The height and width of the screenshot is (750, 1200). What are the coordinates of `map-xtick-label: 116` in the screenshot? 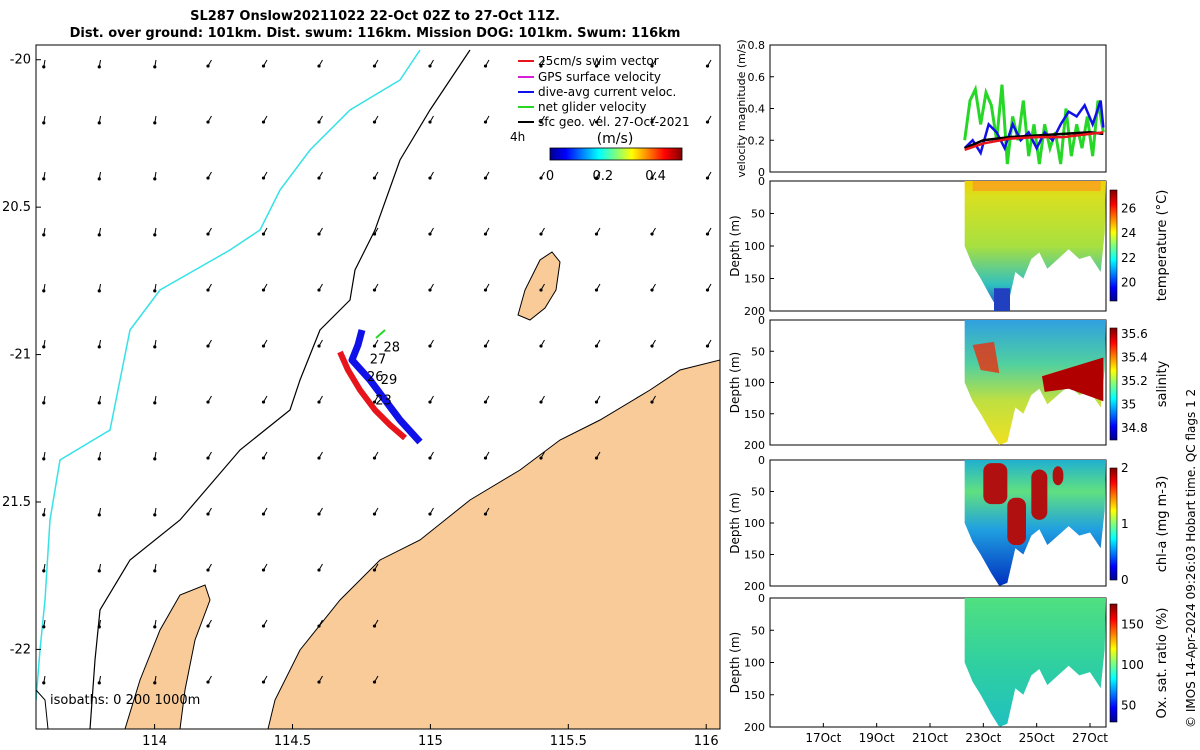 It's located at (706, 741).